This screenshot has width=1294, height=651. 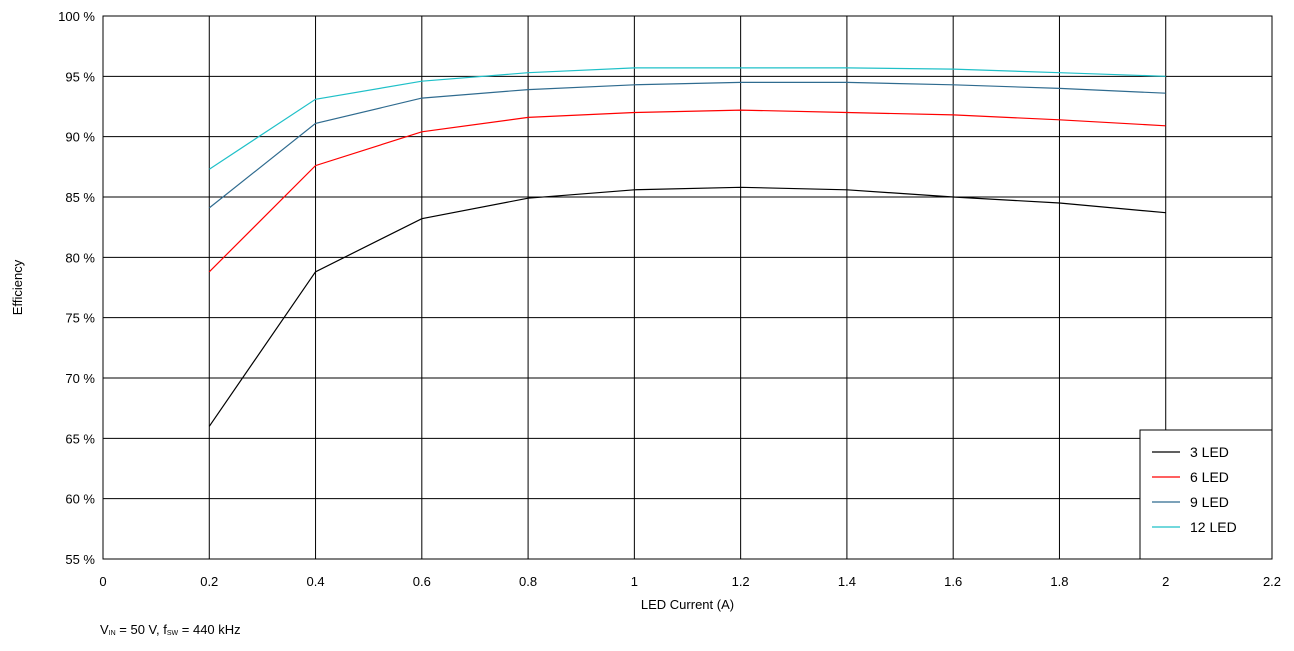 What do you see at coordinates (847, 581) in the screenshot?
I see `x-tick-label: 1.4` at bounding box center [847, 581].